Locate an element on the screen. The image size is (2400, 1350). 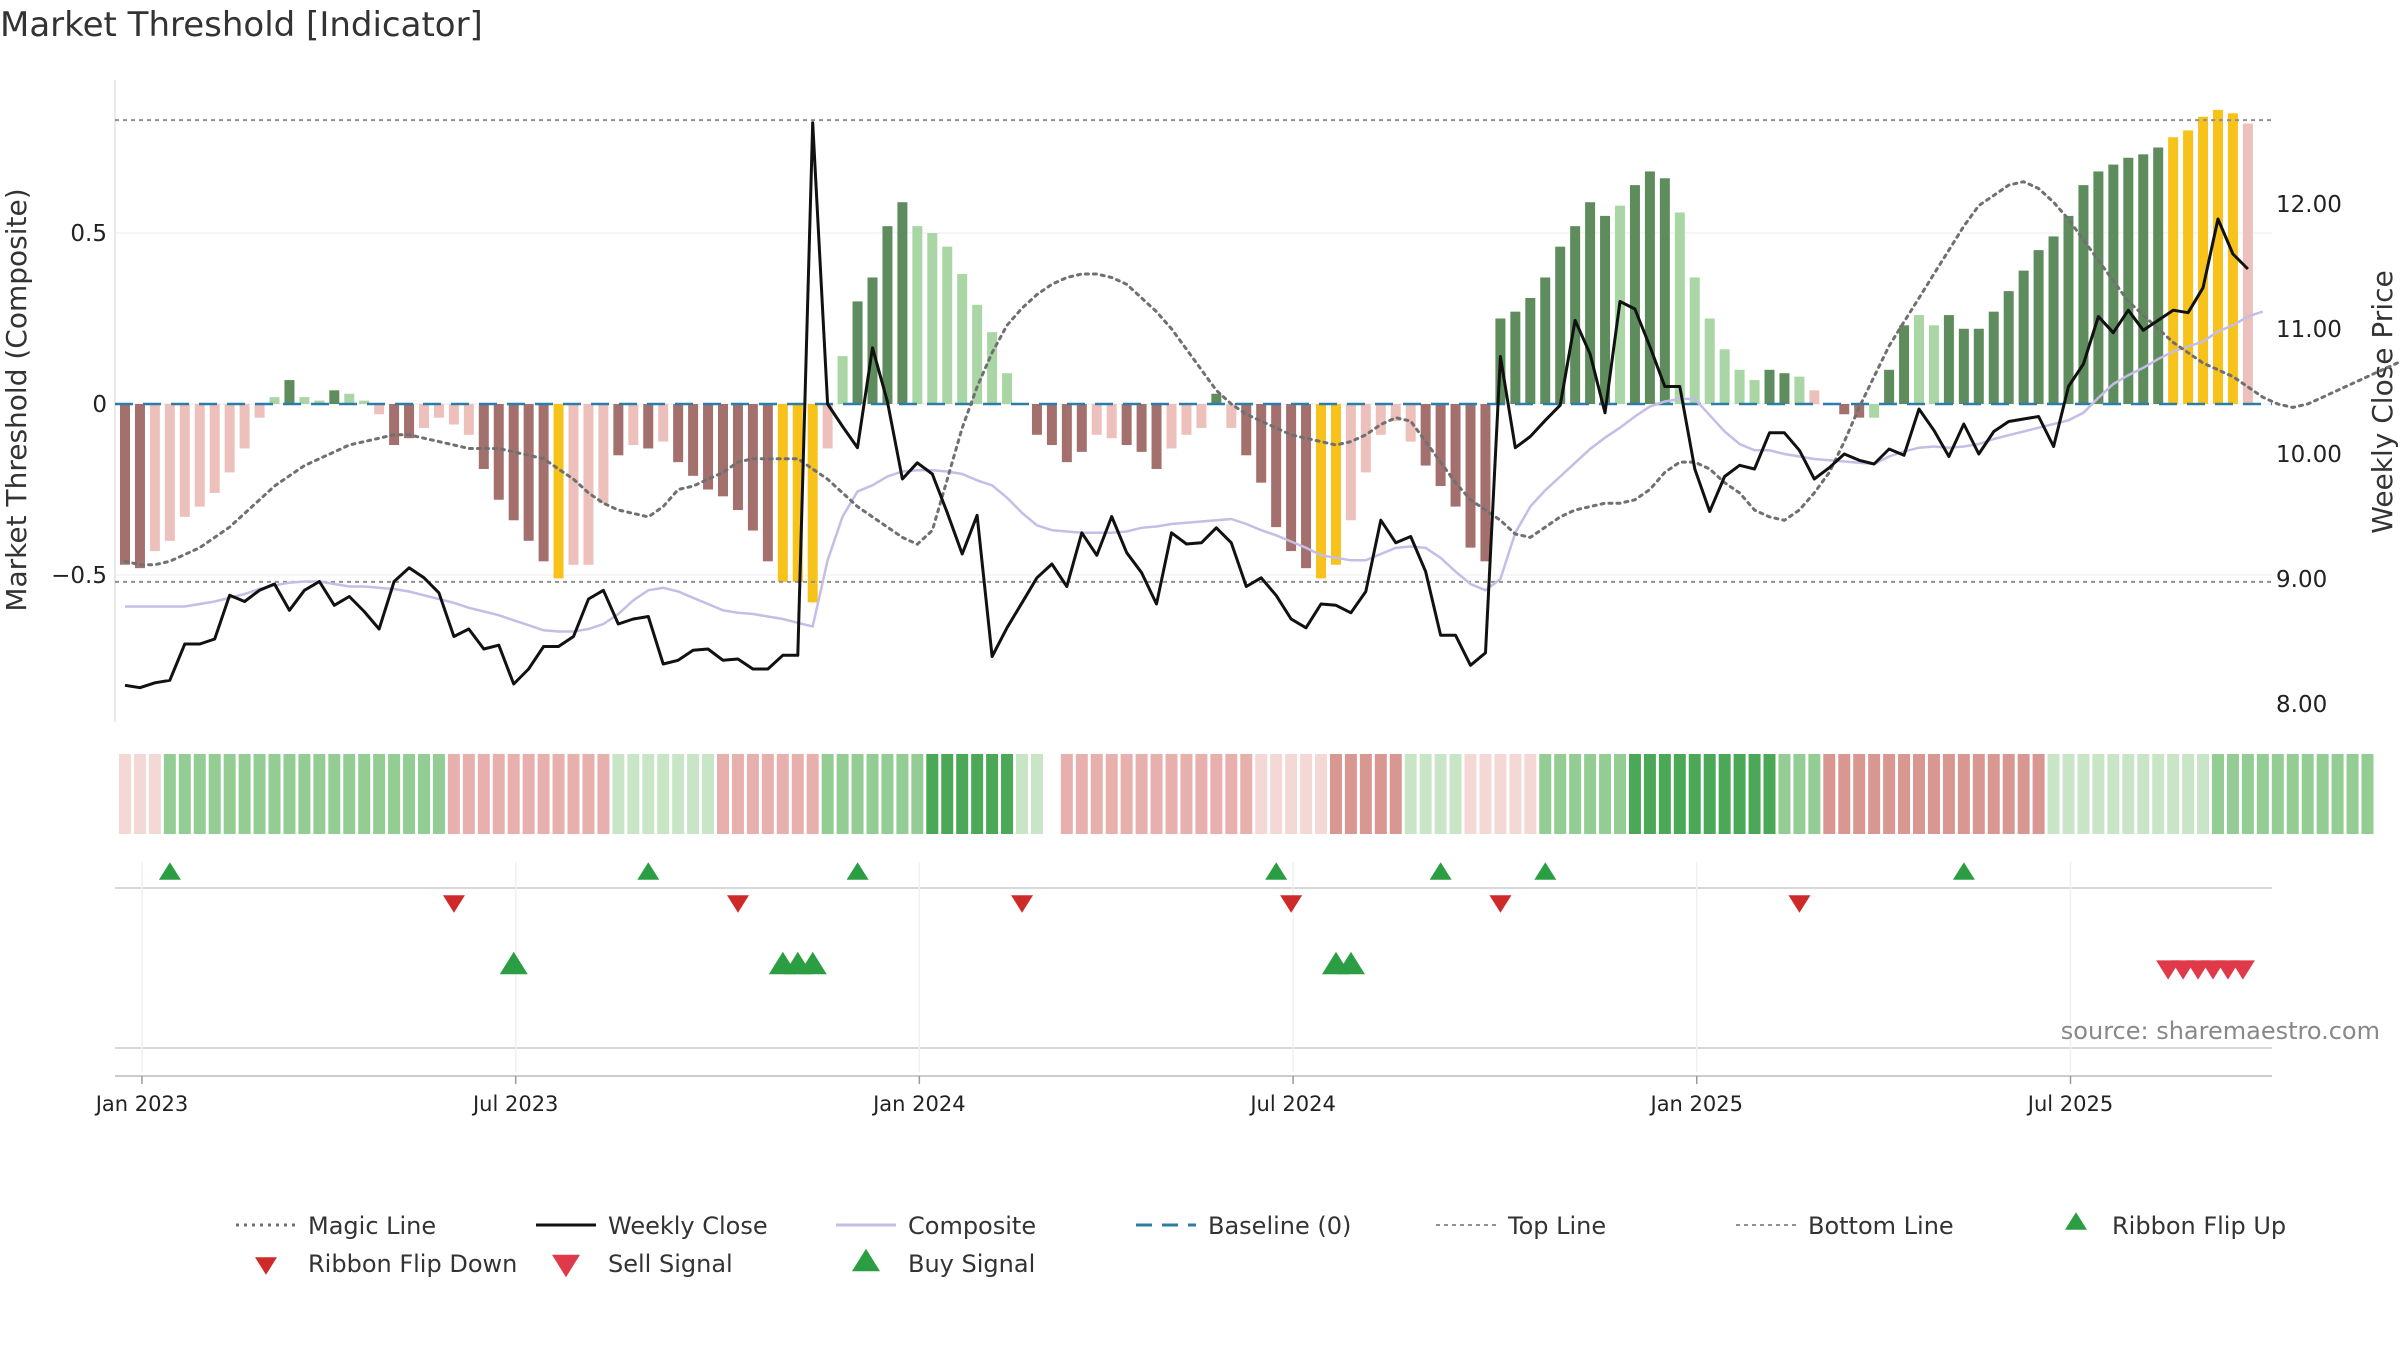
sell-signal-marker is located at coordinates (2242, 970).